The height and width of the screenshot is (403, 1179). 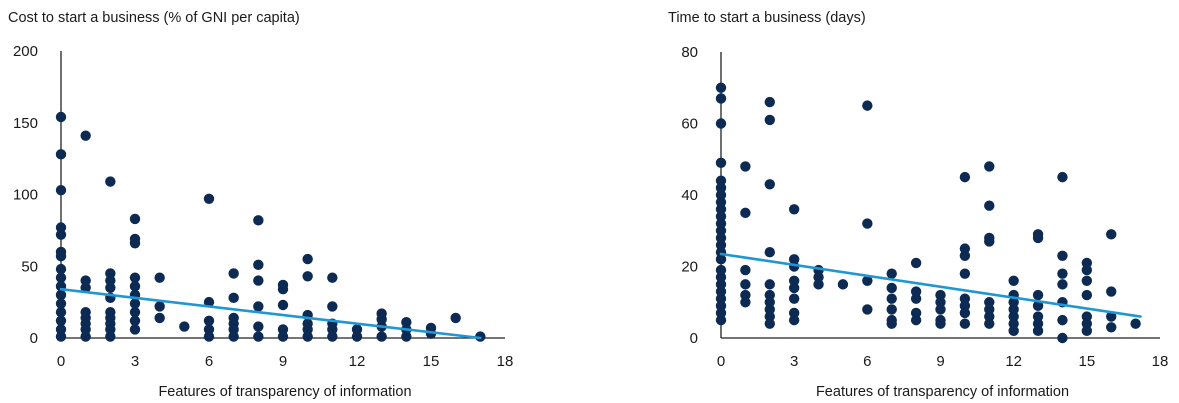 What do you see at coordinates (1013, 361) in the screenshot?
I see `x-tick-label: 12` at bounding box center [1013, 361].